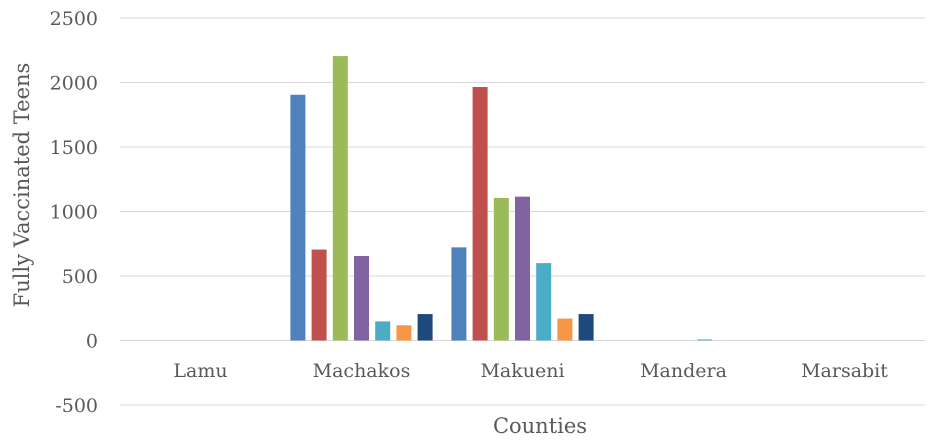 Image resolution: width=930 pixels, height=442 pixels. Describe the element at coordinates (80, 277) in the screenshot. I see `y-tick-label: 500` at that location.